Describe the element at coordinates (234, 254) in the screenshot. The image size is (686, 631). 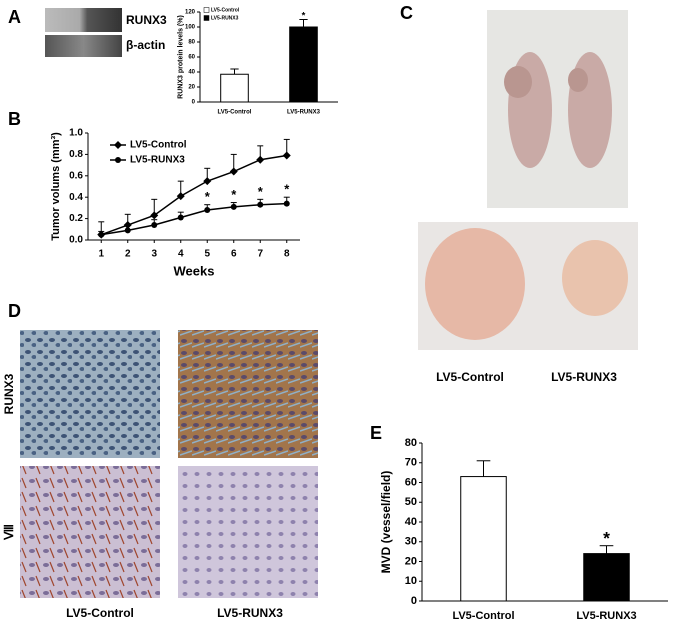
I see `x-tick-label: 6` at that location.